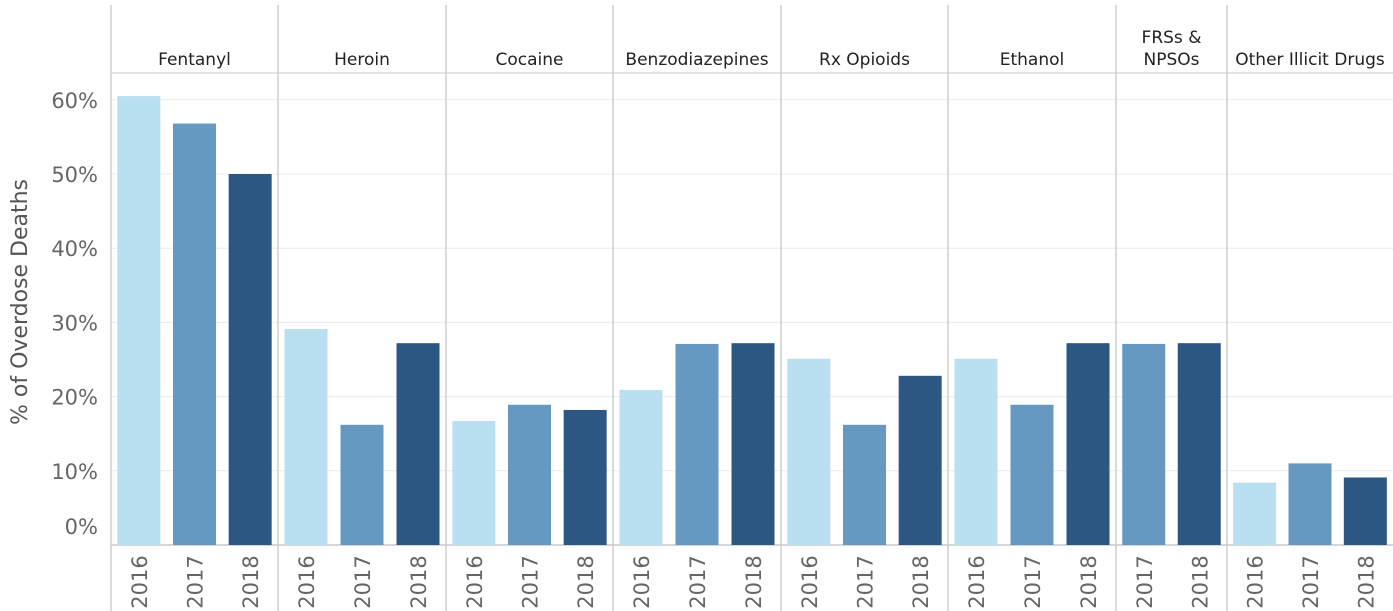 This screenshot has height=611, width=1393. I want to click on panel-label: Fentanyl, so click(194, 60).